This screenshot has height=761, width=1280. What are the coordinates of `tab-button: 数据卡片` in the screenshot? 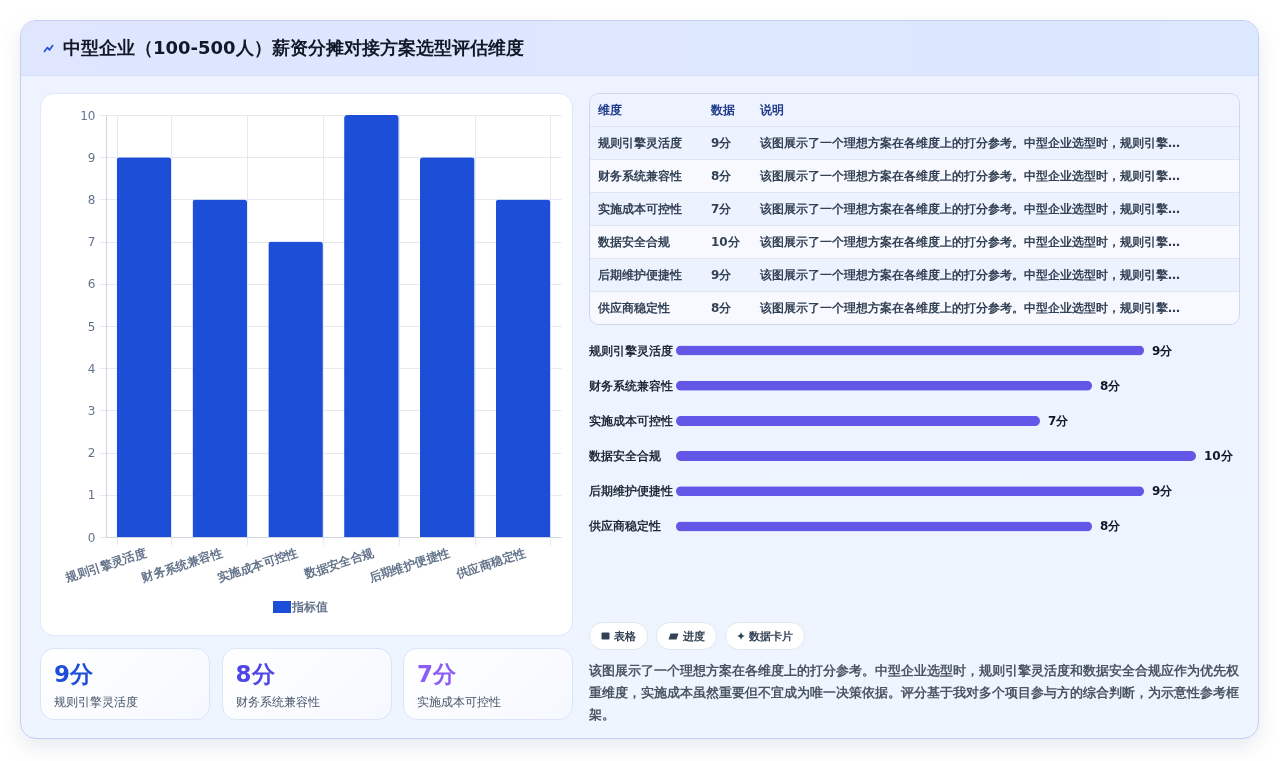 It's located at (765, 636).